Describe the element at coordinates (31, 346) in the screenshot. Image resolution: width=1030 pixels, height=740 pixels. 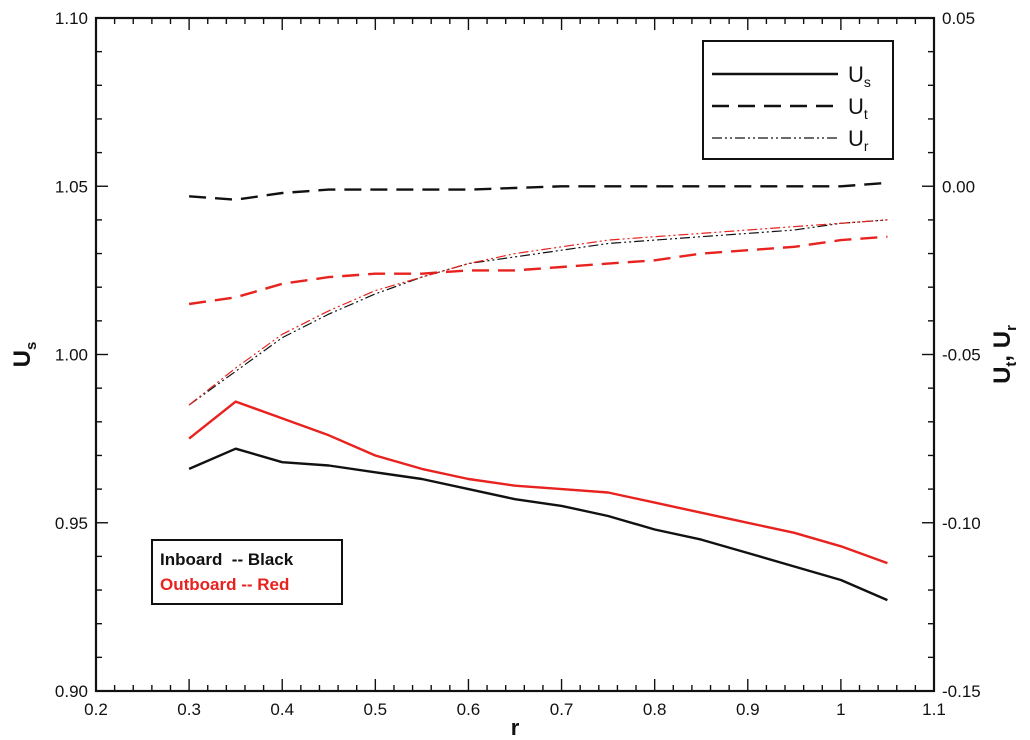
I see `y-axis-title-subscript: s` at that location.